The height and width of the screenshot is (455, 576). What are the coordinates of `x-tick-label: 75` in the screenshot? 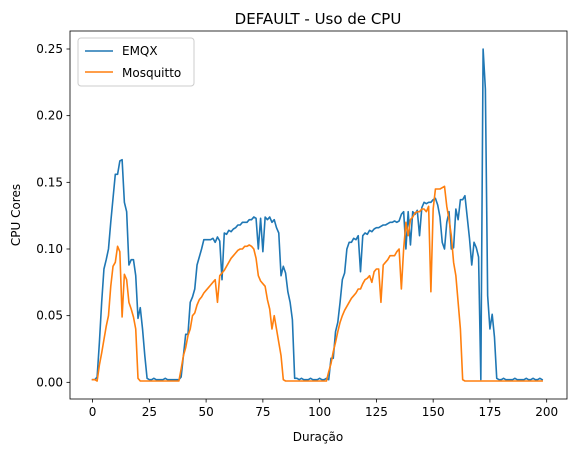 It's located at (262, 412).